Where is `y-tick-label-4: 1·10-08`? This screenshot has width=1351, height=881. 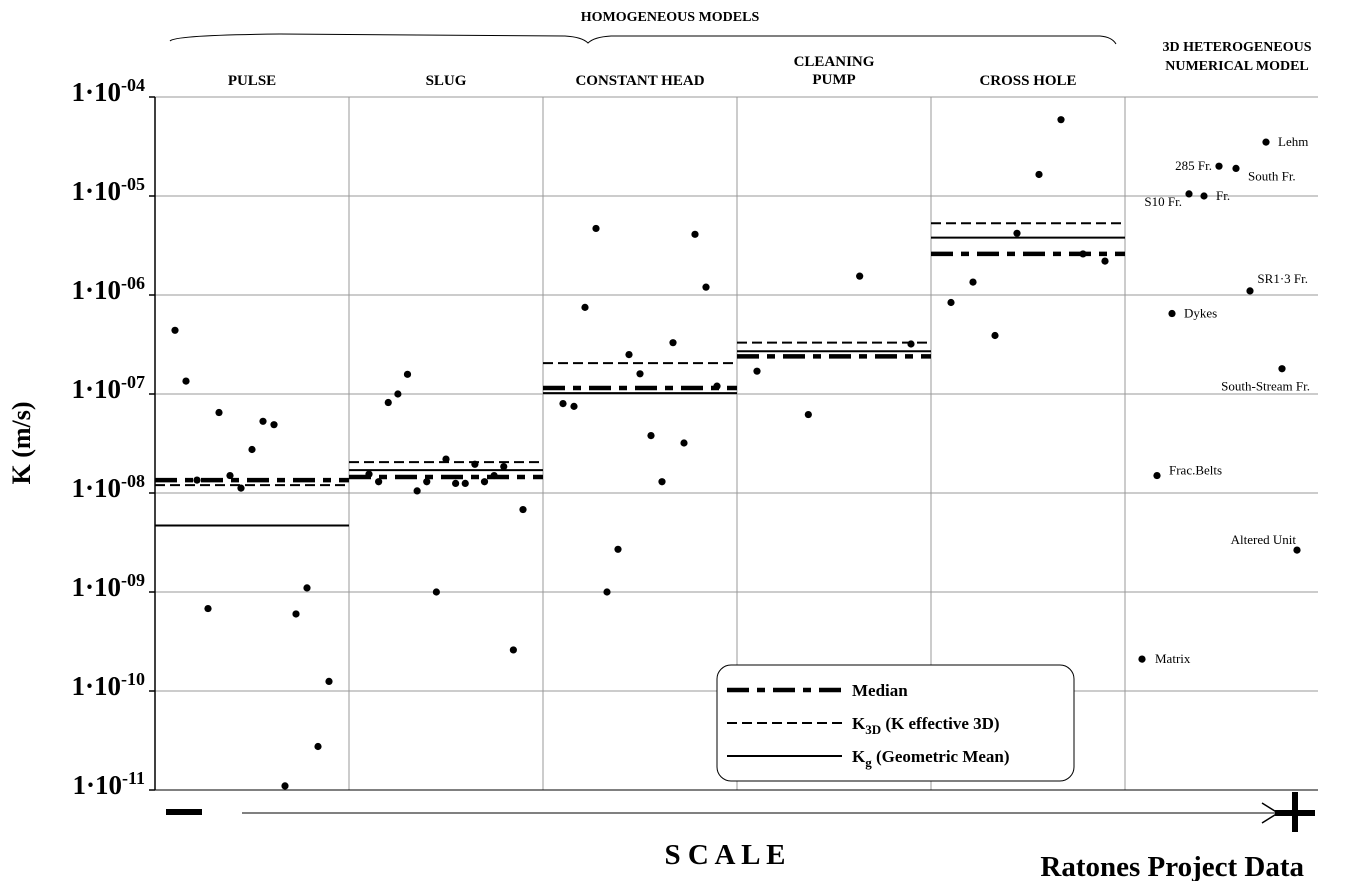 y-tick-label-4: 1·10-08 is located at coordinates (108, 487).